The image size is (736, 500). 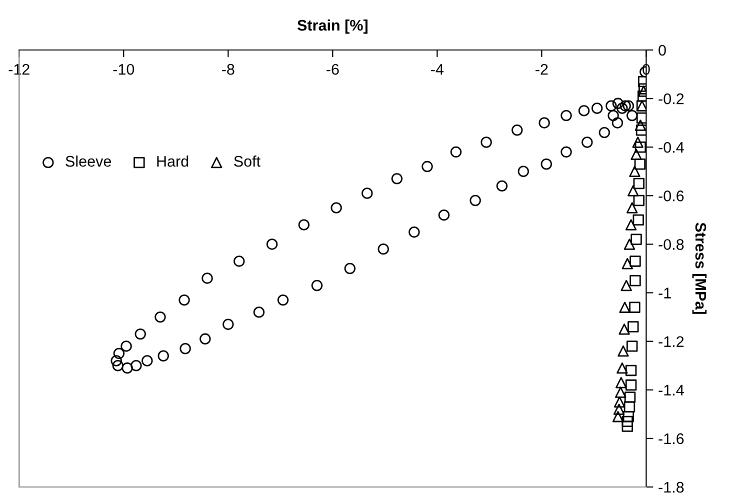 I want to click on y-axis-title: Stress [MPa], so click(x=699, y=268).